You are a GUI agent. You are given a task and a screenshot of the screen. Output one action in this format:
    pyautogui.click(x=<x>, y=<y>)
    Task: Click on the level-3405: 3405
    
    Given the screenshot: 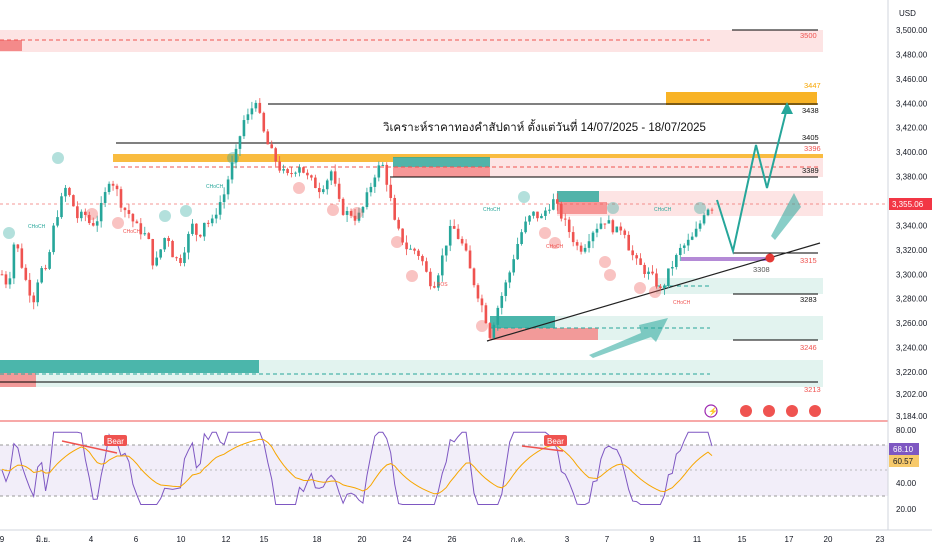 What is the action you would take?
    pyautogui.click(x=810, y=137)
    